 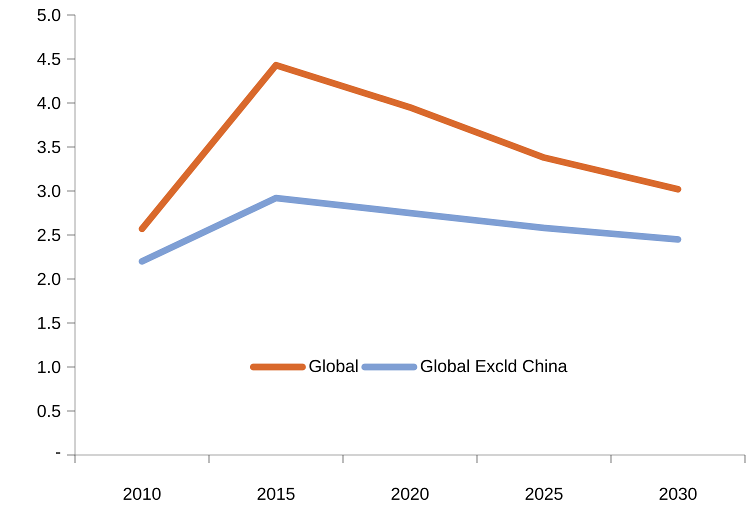 What do you see at coordinates (49, 367) in the screenshot?
I see `y-tick-label: 1.0` at bounding box center [49, 367].